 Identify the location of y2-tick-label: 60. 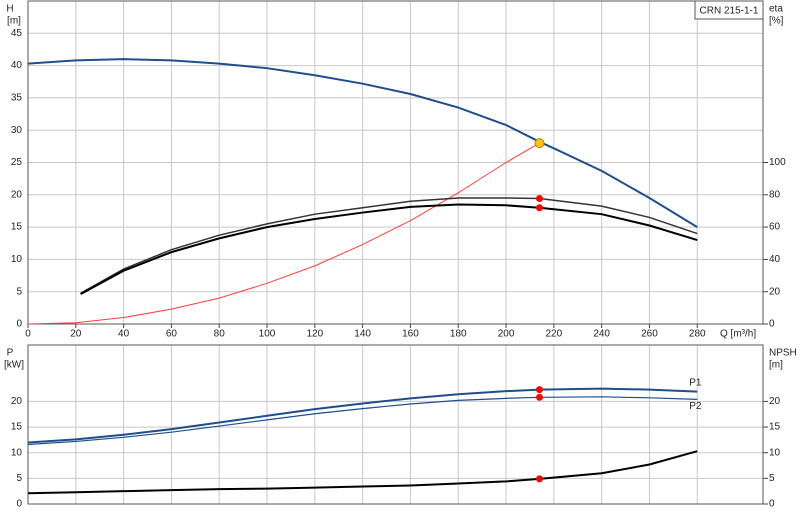
(775, 227).